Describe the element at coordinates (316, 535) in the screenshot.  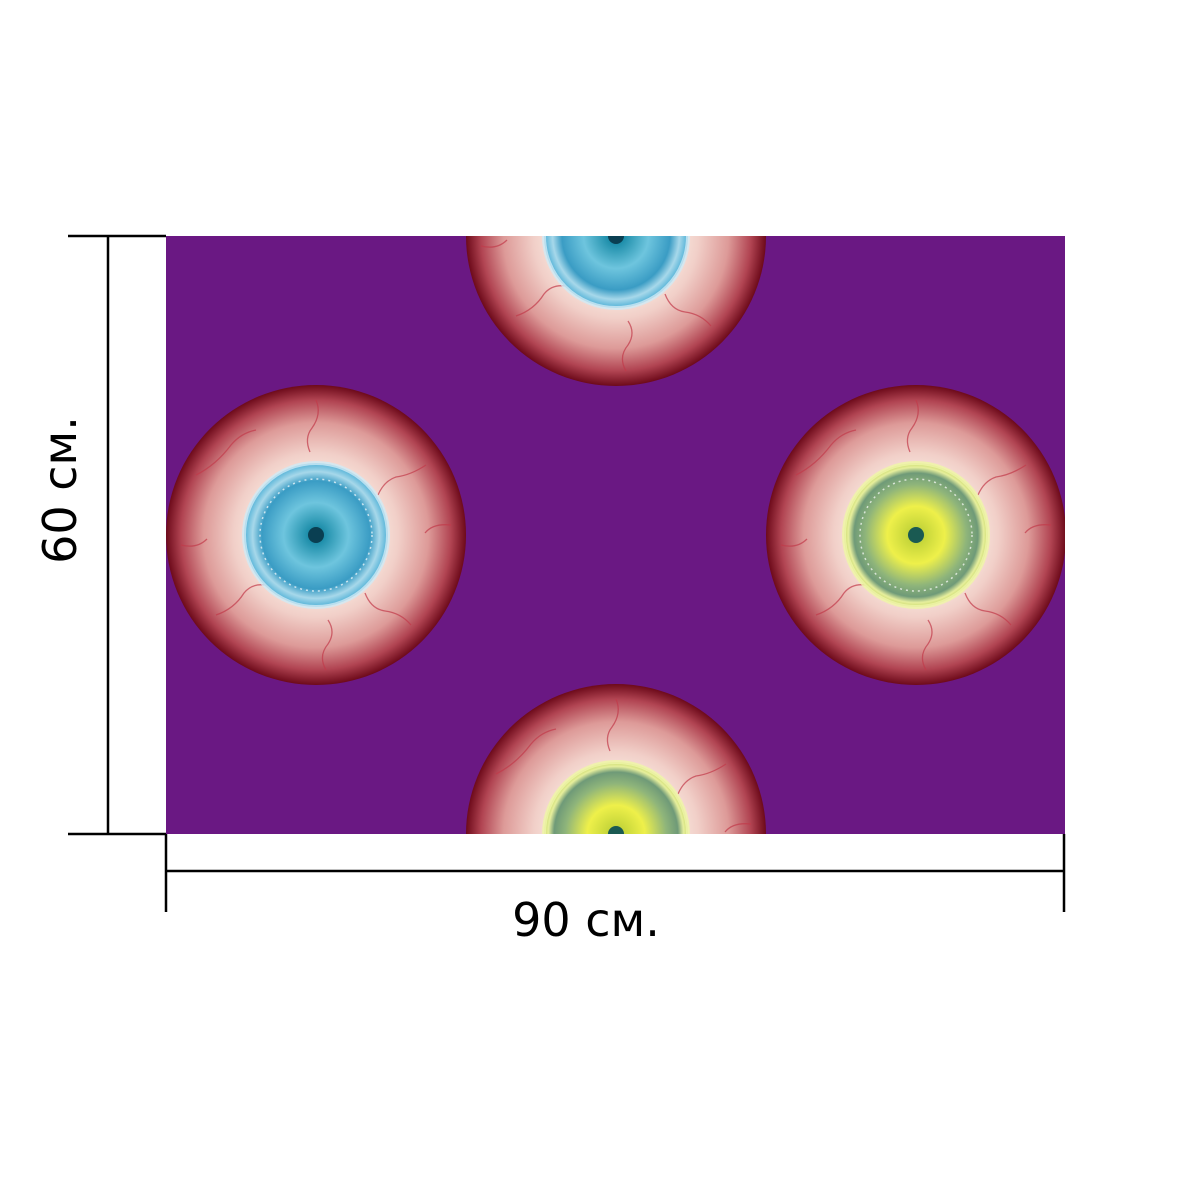
I see `eye-left` at that location.